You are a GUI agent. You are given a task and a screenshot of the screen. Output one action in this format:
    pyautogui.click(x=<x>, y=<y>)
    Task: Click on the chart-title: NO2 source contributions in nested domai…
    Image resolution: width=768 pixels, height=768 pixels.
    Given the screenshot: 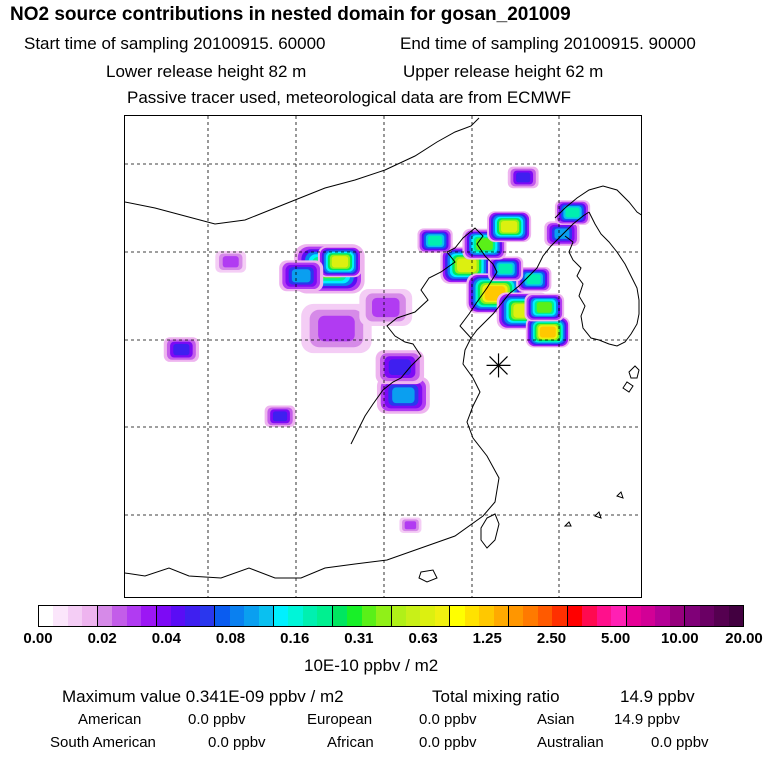 What is the action you would take?
    pyautogui.click(x=290, y=14)
    